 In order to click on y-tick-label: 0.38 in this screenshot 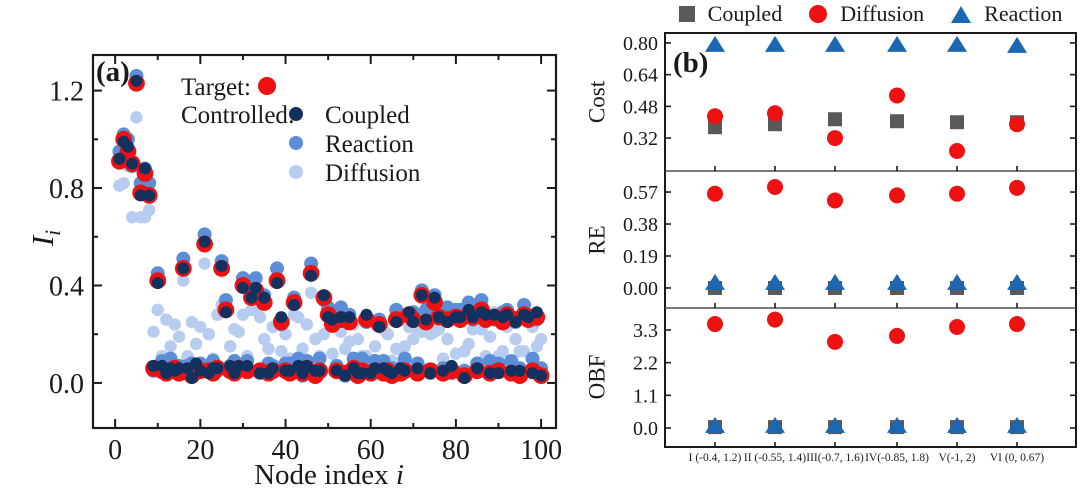, I will do `click(640, 225)`.